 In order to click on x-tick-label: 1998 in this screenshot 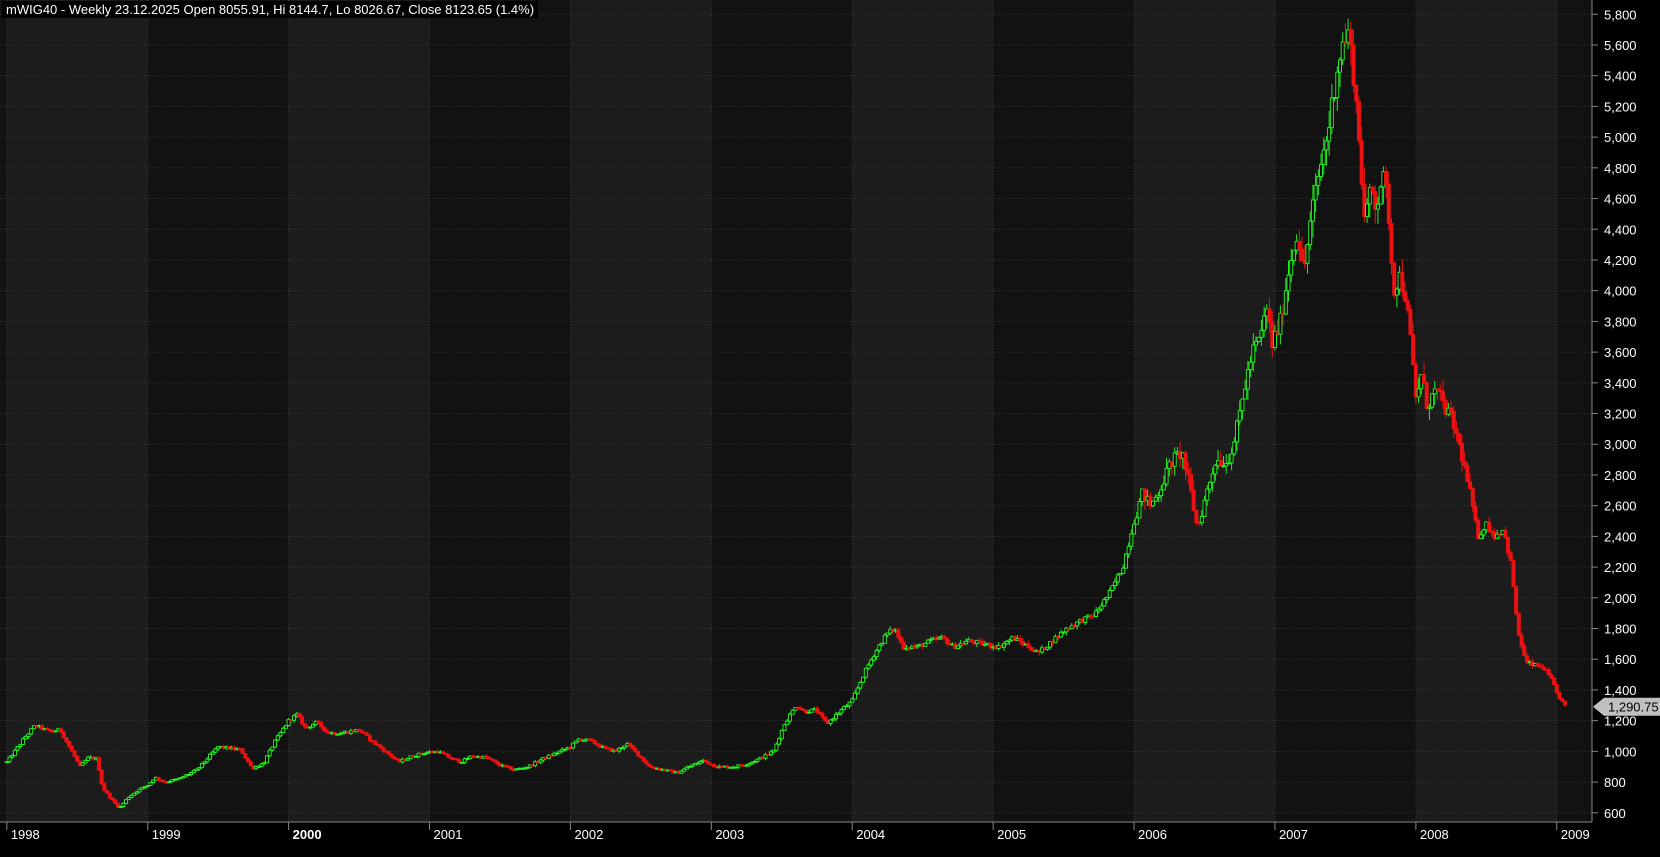, I will do `click(25, 834)`.